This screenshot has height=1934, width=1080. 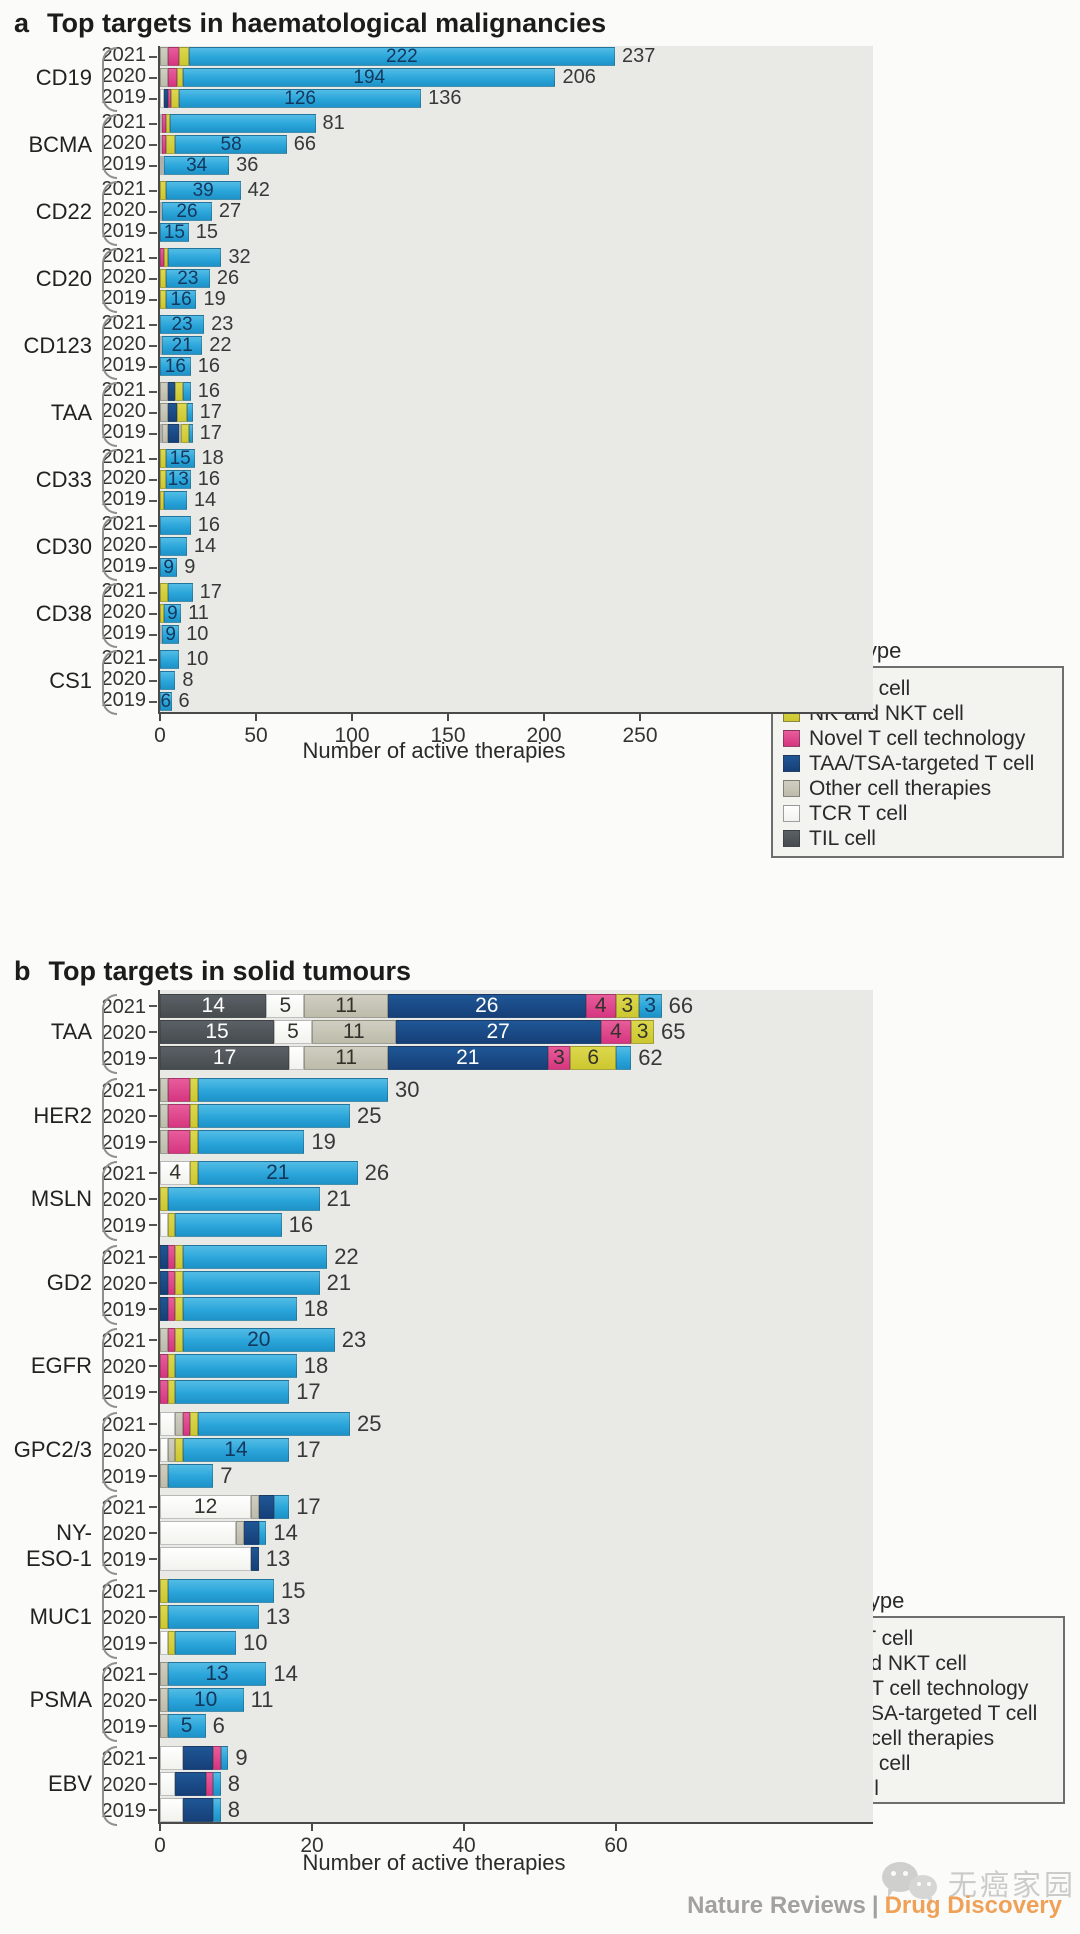 What do you see at coordinates (166, 701) in the screenshot?
I see `segment-value-label: 6` at bounding box center [166, 701].